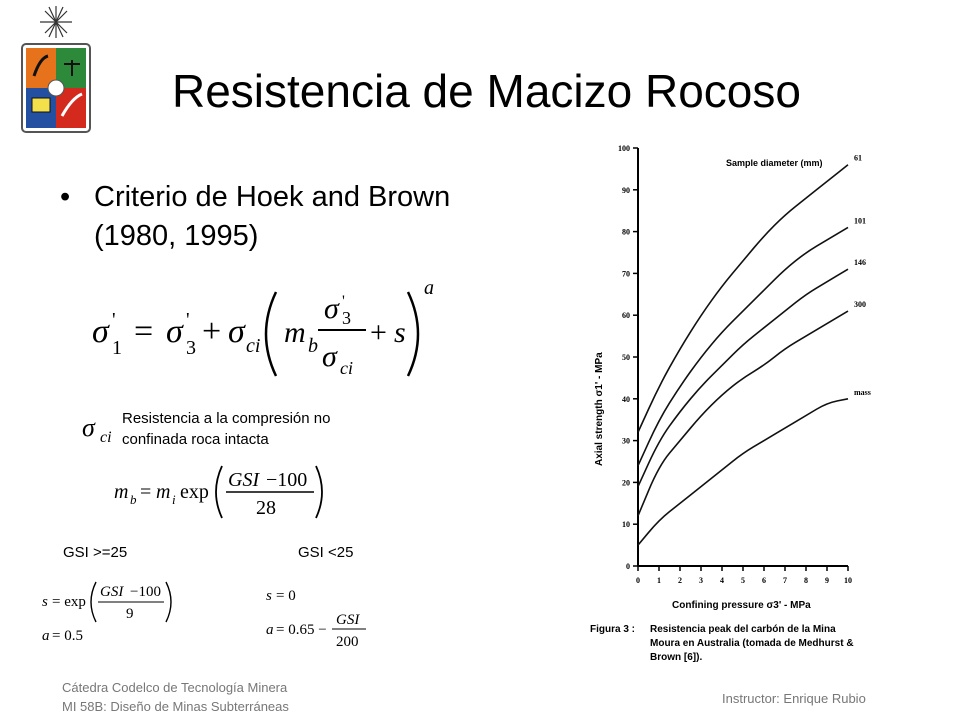 The height and width of the screenshot is (720, 960). I want to click on footer-subject: MI 58B: Diseño de Minas Subterráneas, so click(175, 706).